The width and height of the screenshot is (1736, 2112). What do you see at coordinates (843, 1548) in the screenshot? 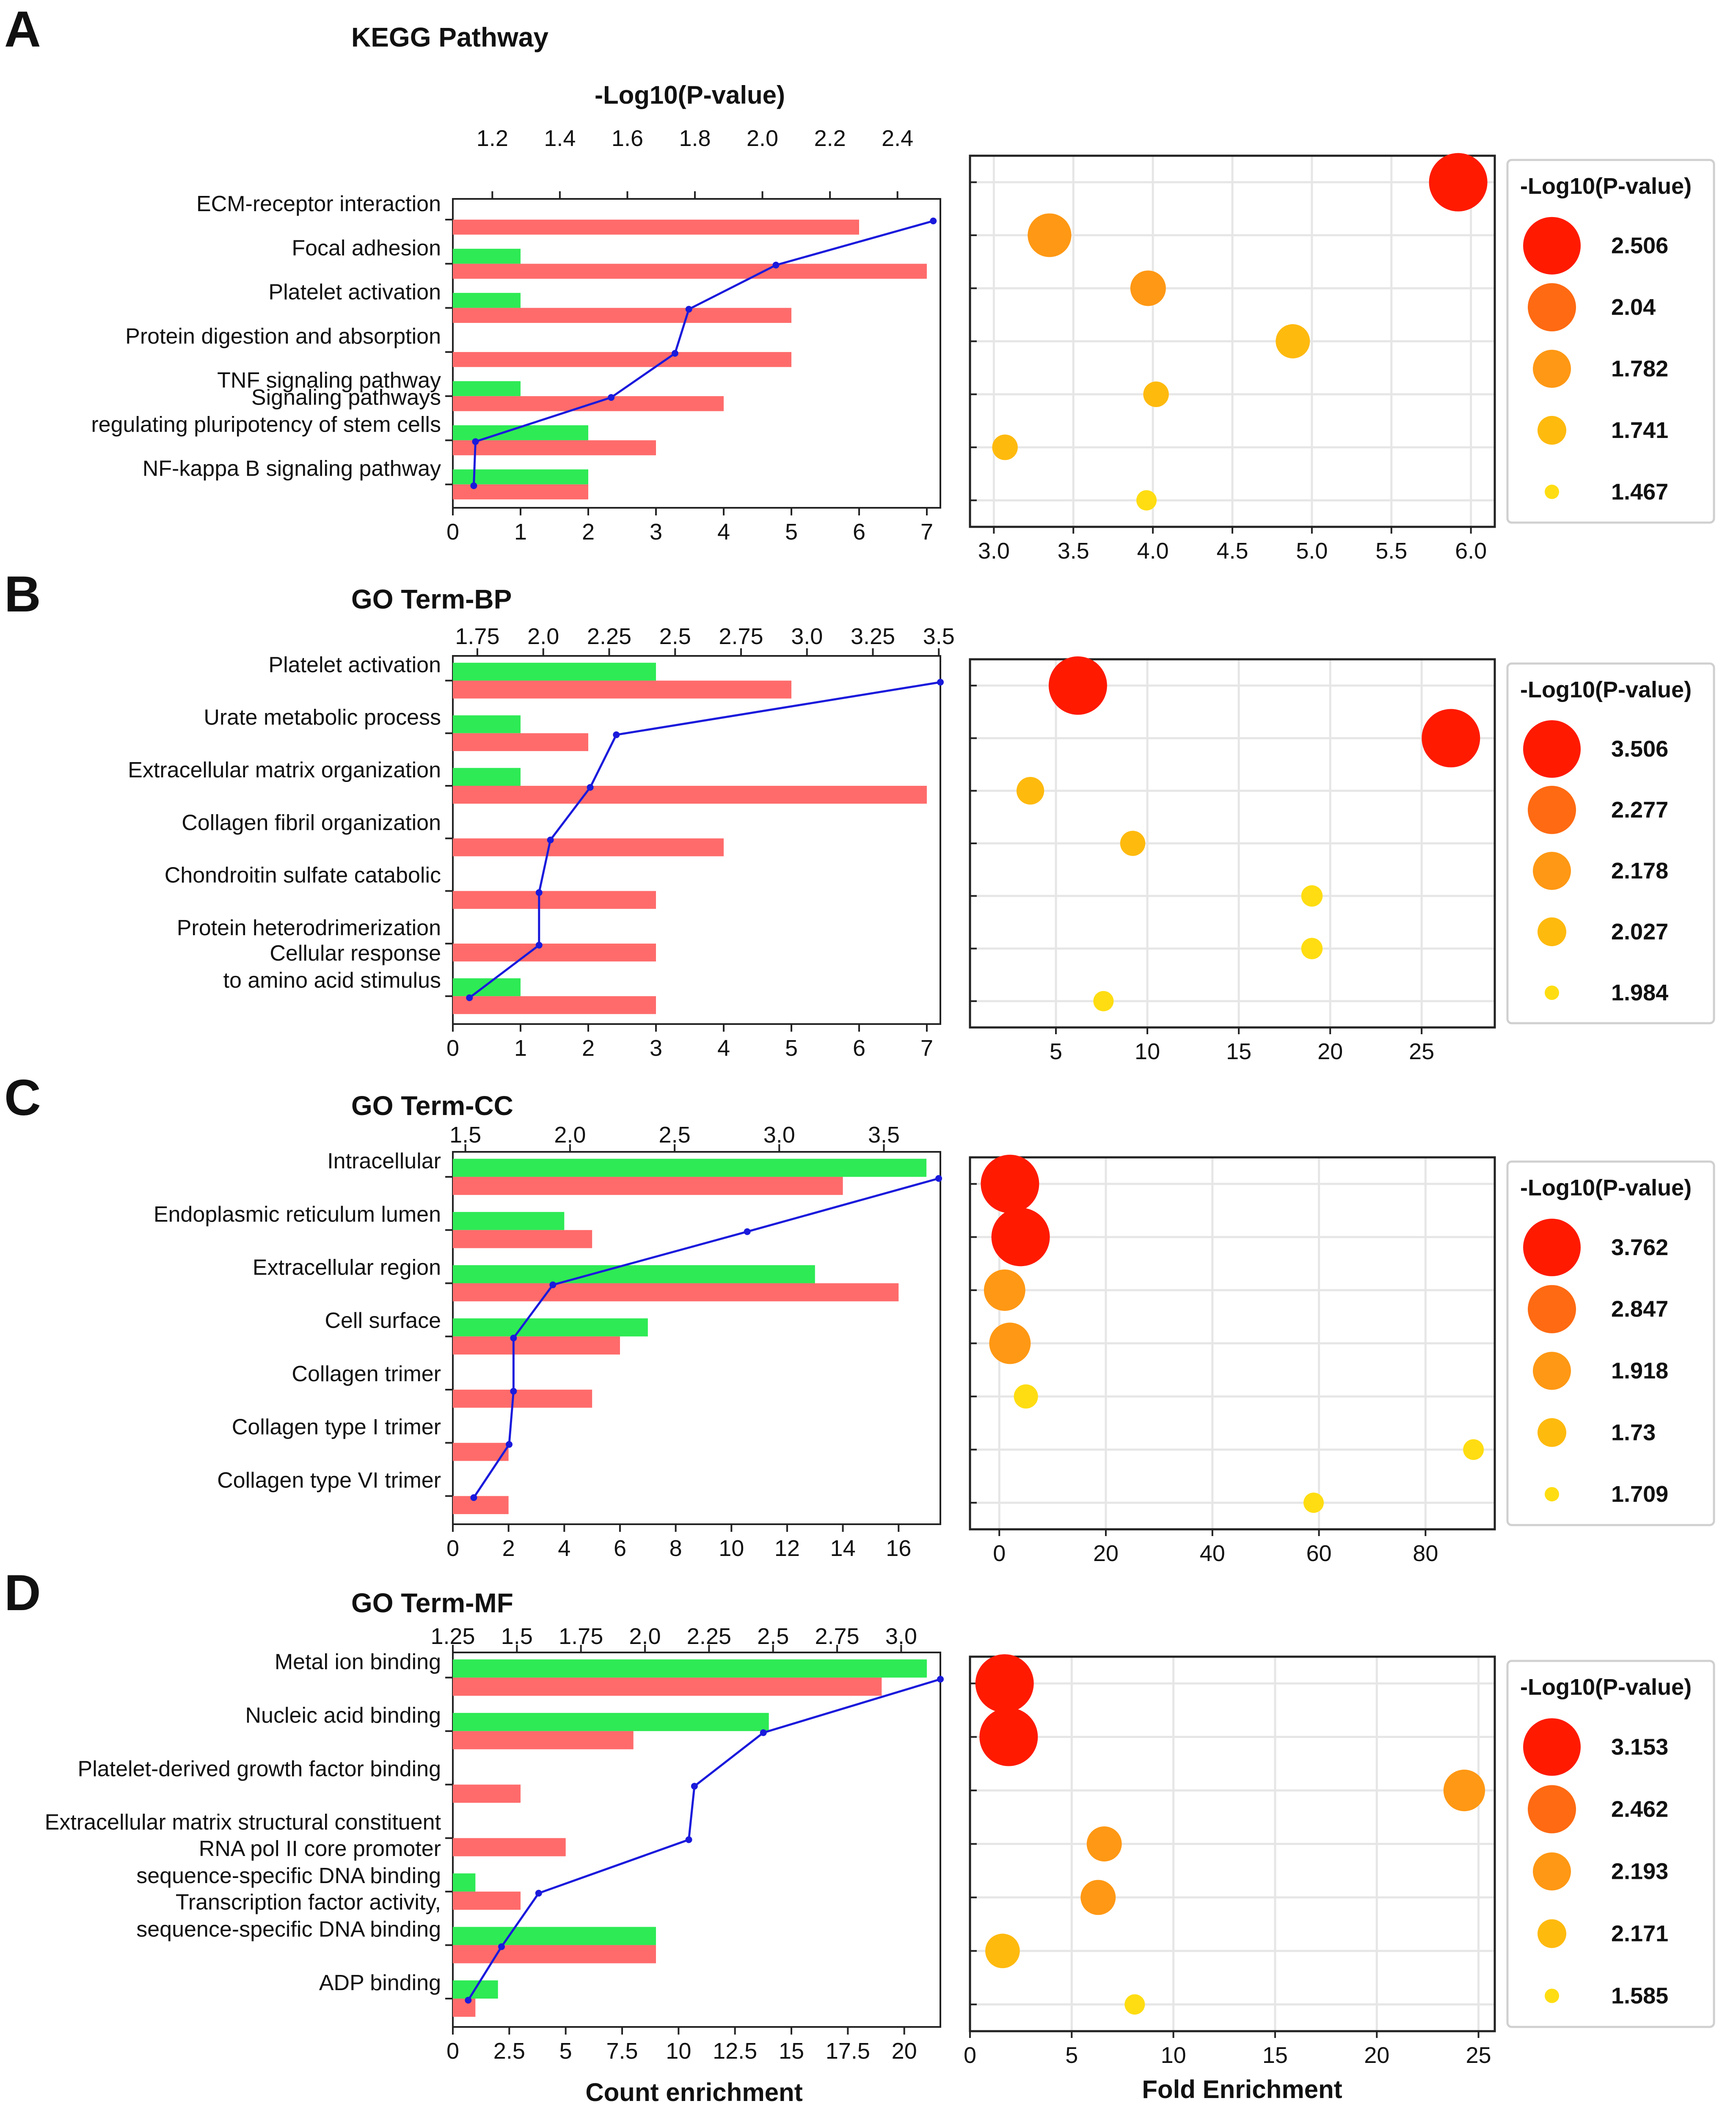
I see `bar-x-tick-label: 14` at bounding box center [843, 1548].